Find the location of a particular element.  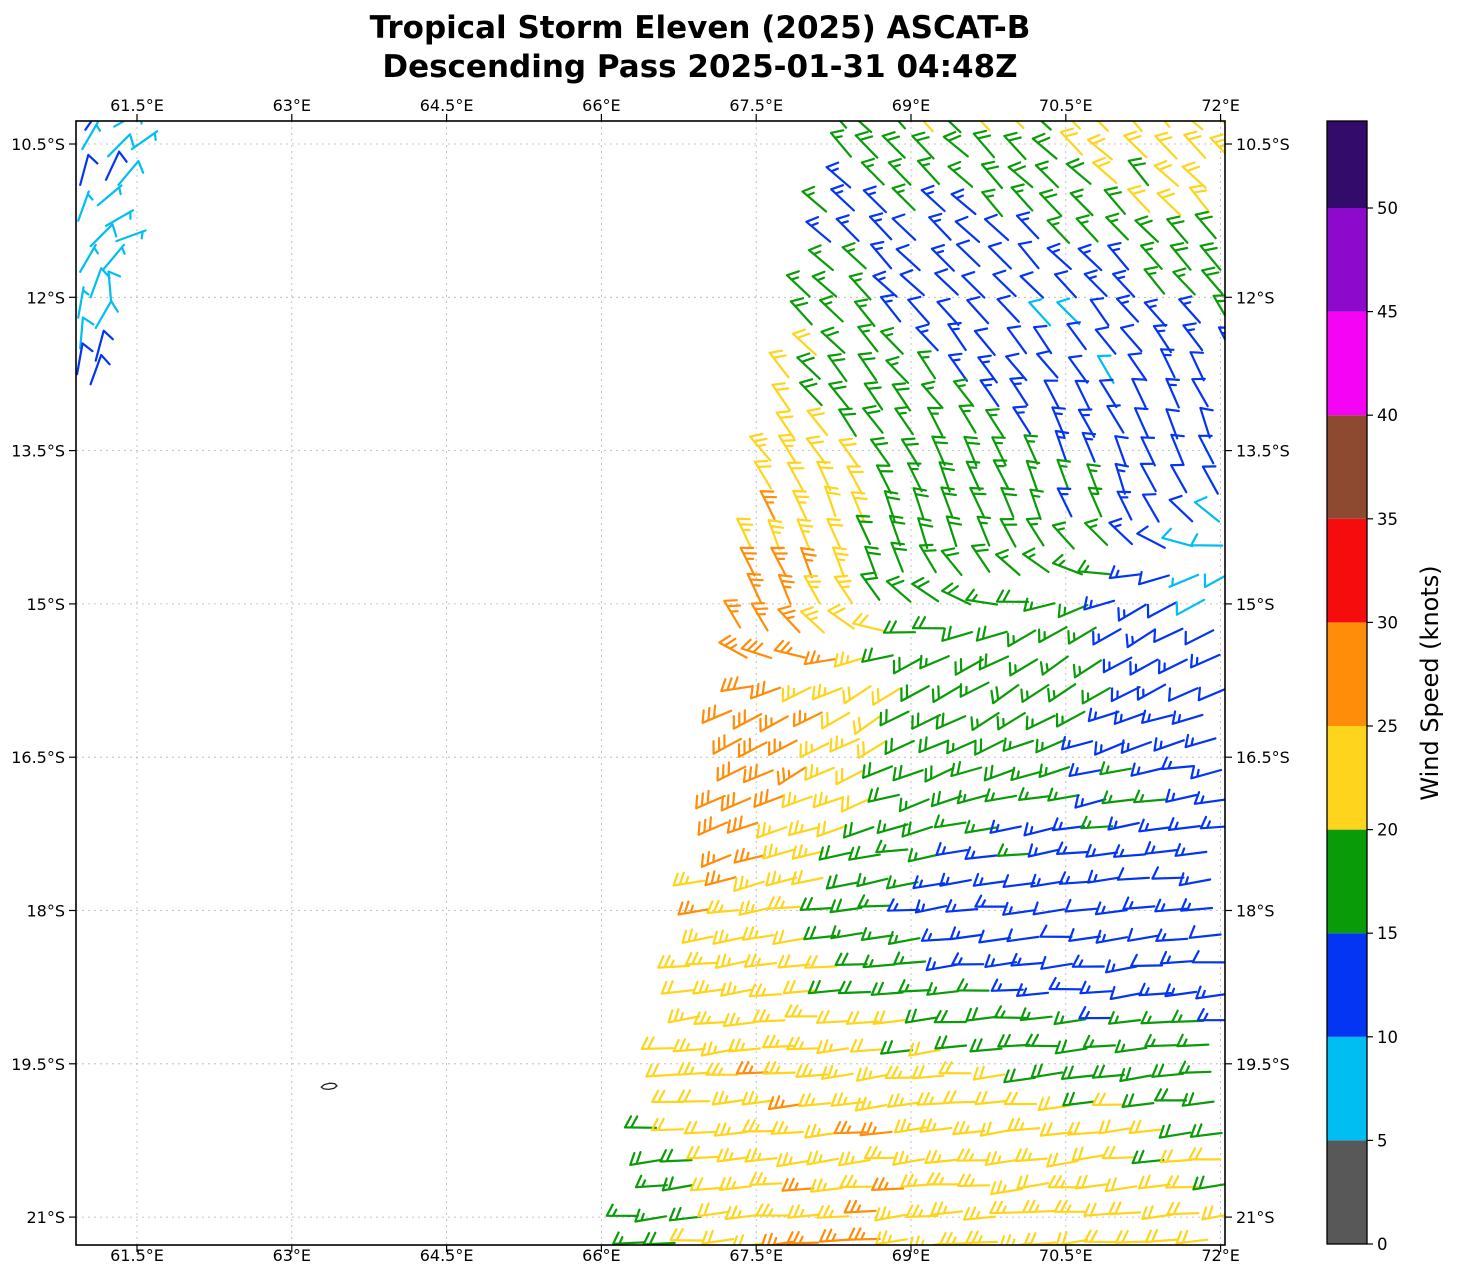

lon-tick-label-top: 61.5°E is located at coordinates (137, 105).